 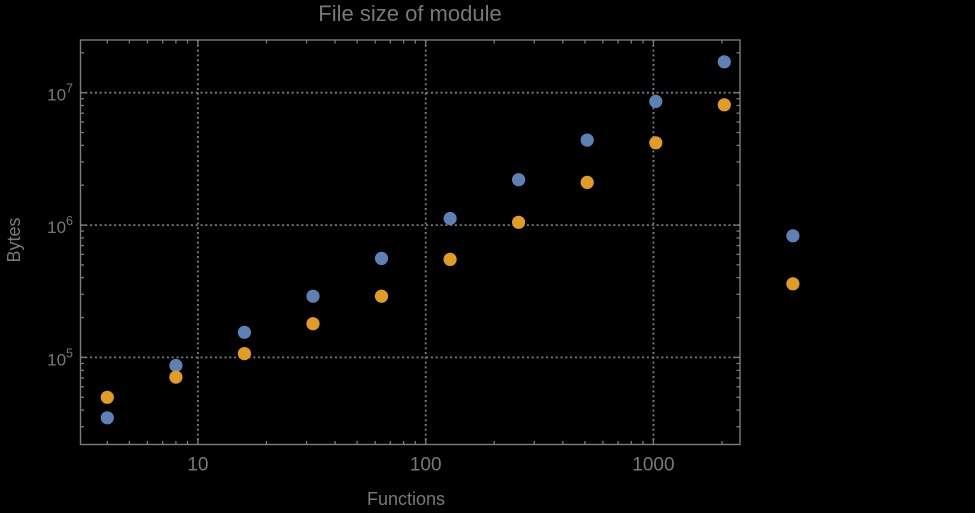 I want to click on data-point-blue-x16, so click(x=244, y=332).